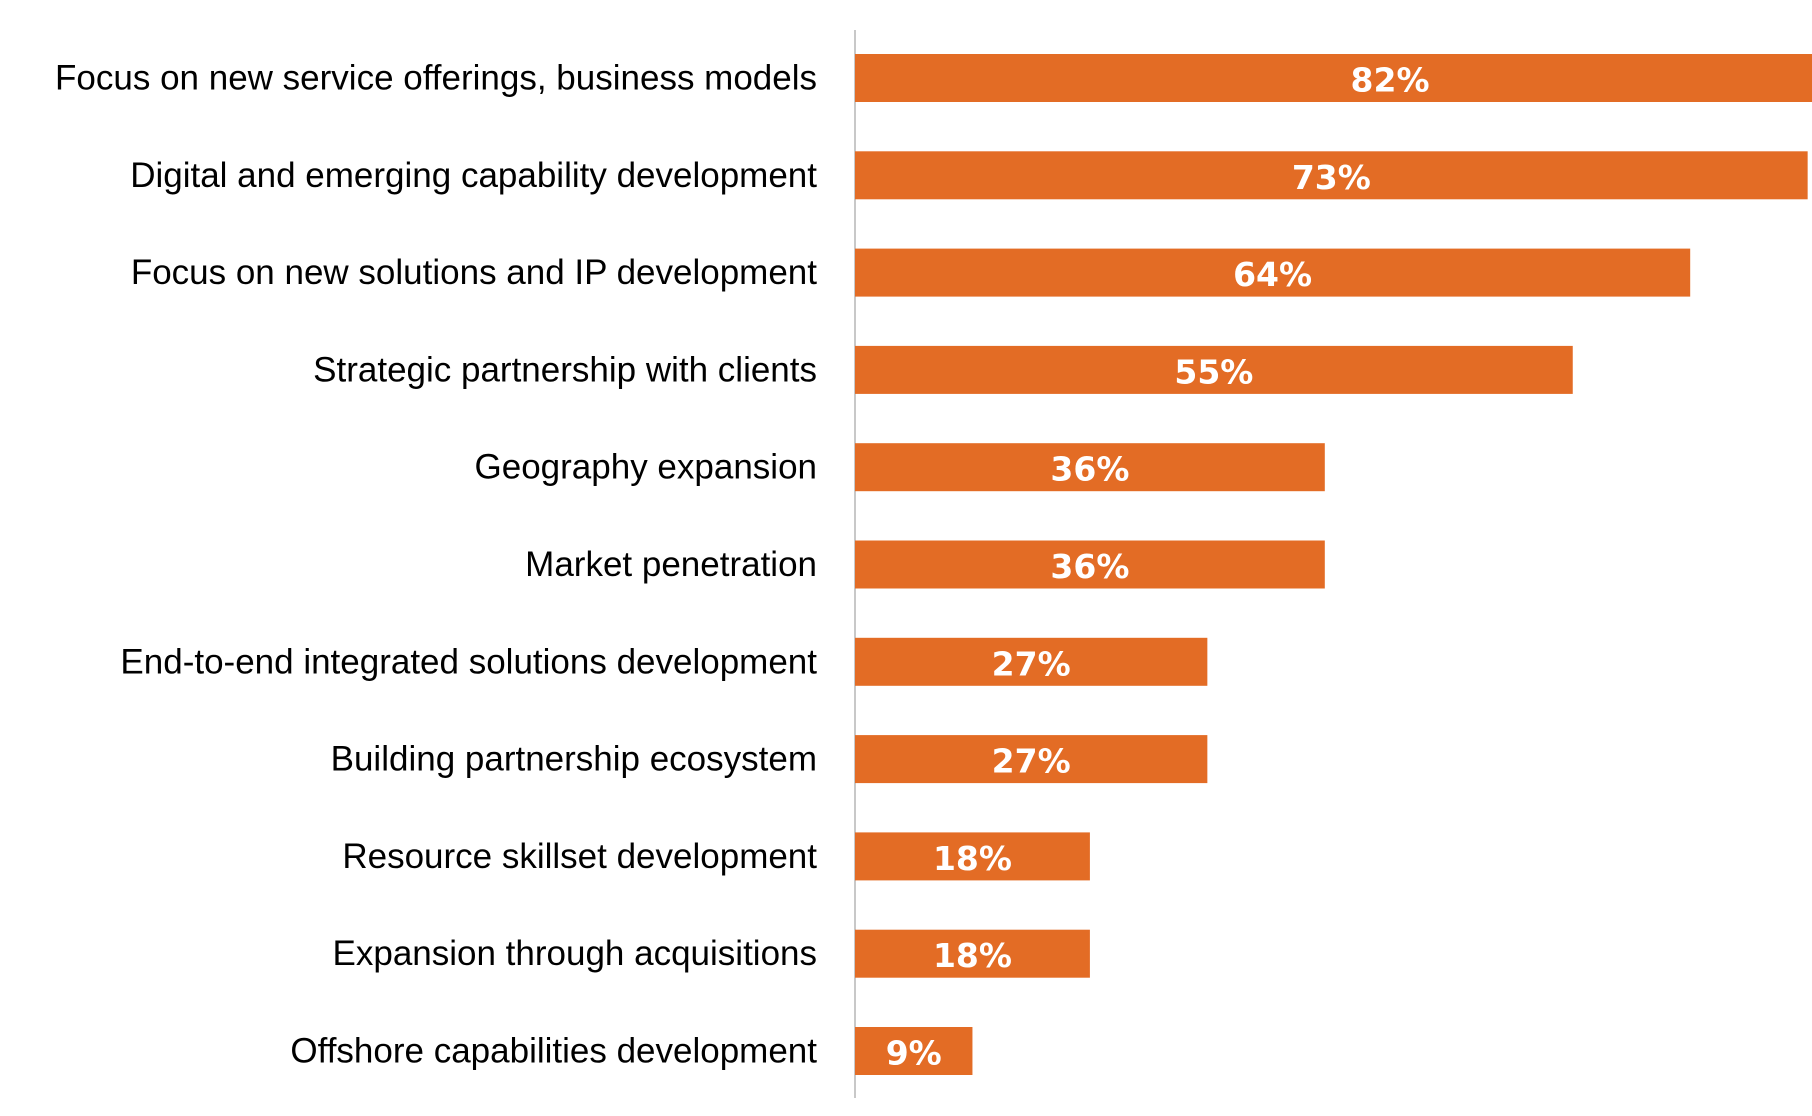 This screenshot has width=1812, height=1116. What do you see at coordinates (646, 467) in the screenshot?
I see `category-label: Geography expansion` at bounding box center [646, 467].